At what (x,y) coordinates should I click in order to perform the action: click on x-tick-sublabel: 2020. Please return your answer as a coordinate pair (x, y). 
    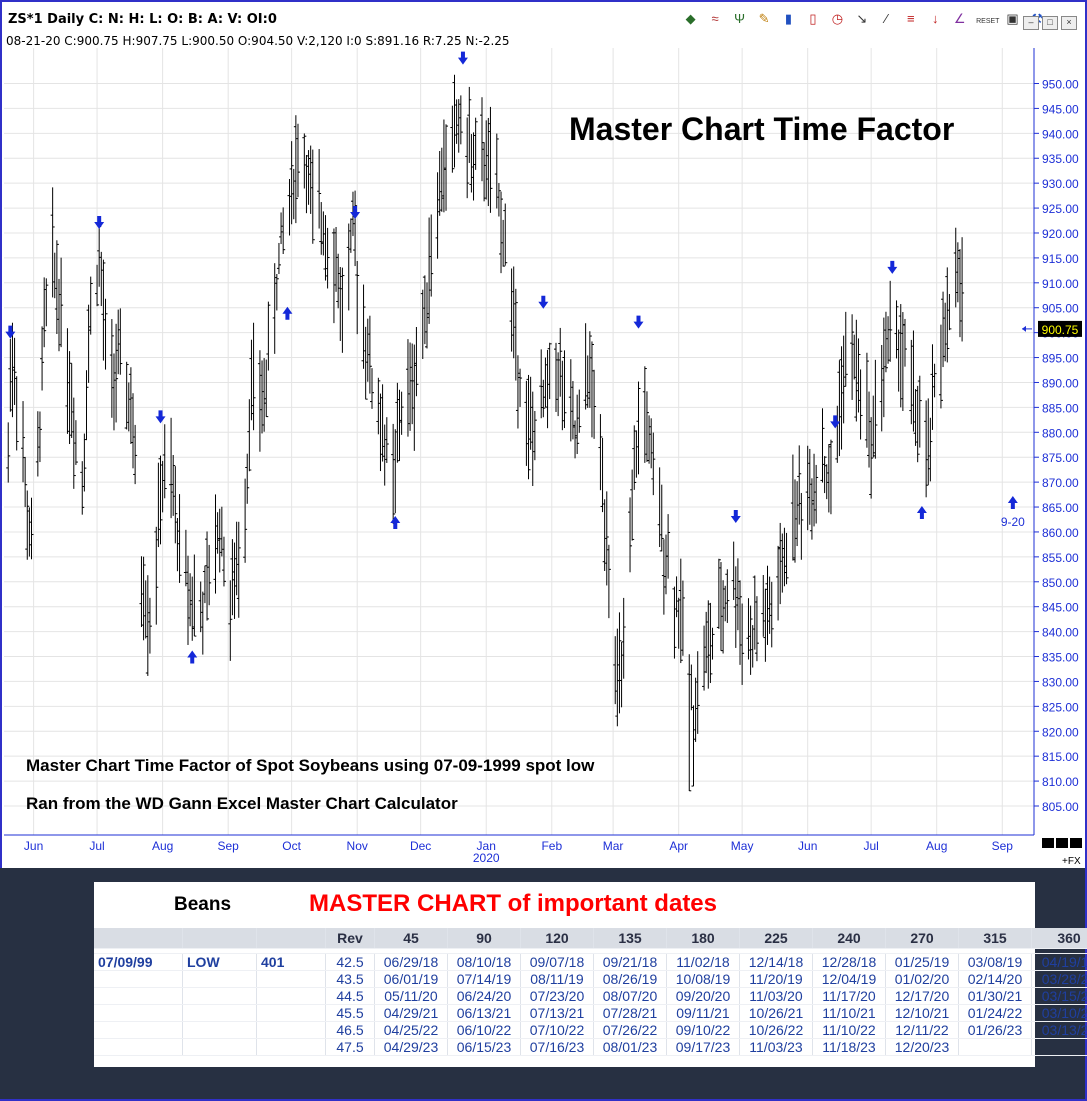
    Looking at the image, I should click on (486, 858).